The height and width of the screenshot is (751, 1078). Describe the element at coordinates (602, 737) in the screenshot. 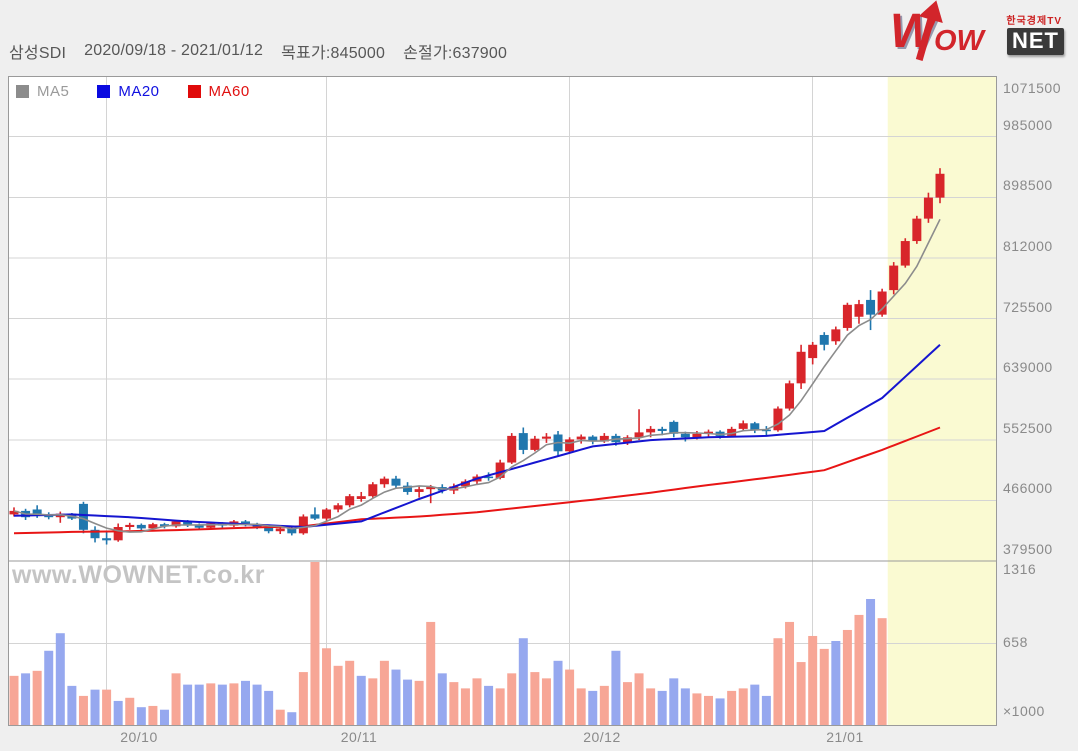

I see `date-axis-label: 20/12` at that location.